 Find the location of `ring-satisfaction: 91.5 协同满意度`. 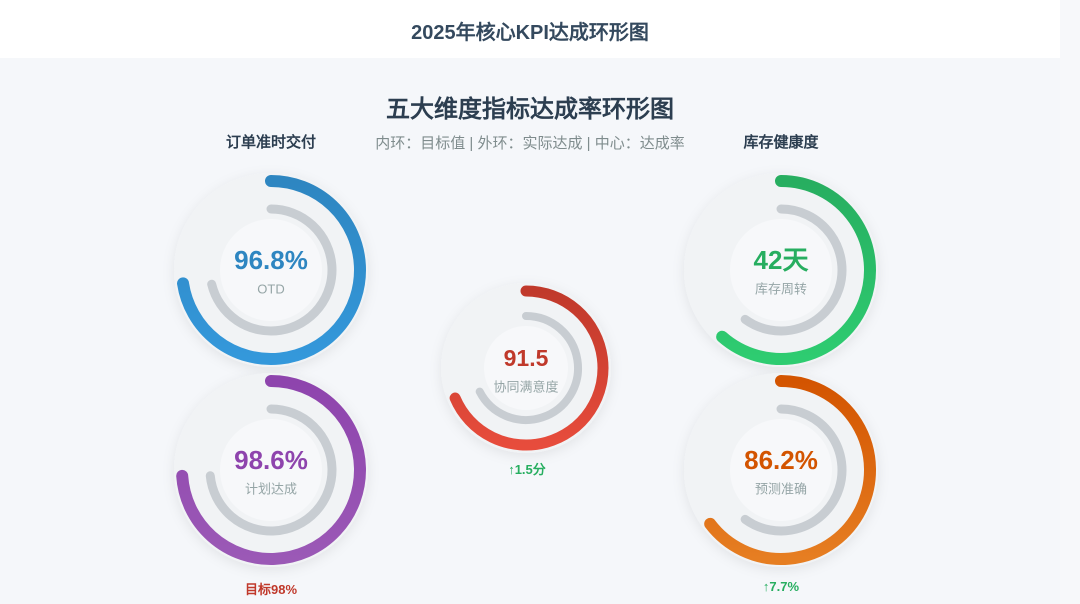

ring-satisfaction: 91.5 协同满意度 is located at coordinates (526, 368).